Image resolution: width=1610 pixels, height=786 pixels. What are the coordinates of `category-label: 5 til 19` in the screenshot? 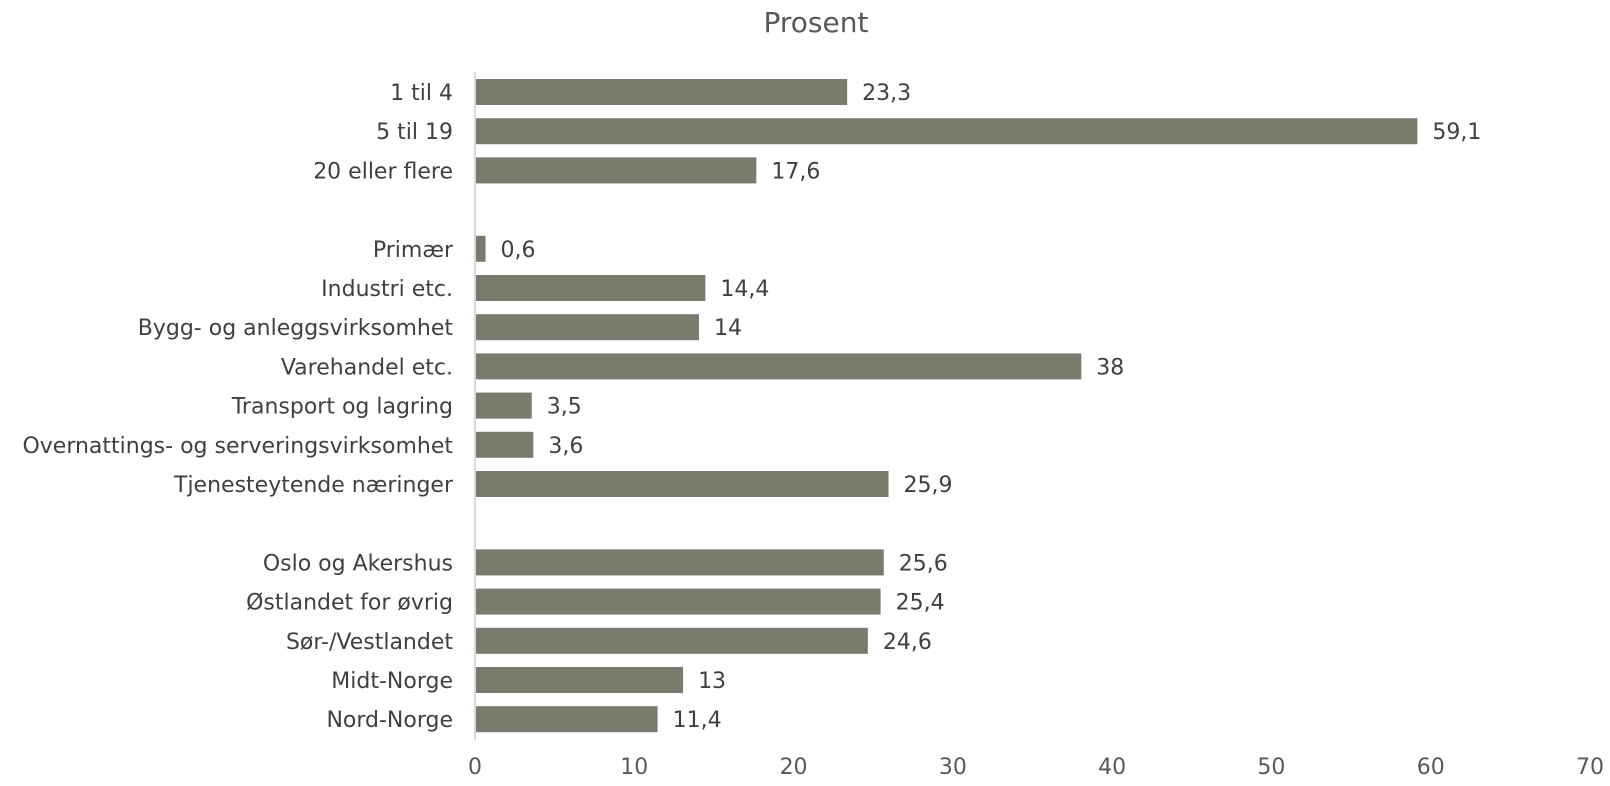 It's located at (414, 132).